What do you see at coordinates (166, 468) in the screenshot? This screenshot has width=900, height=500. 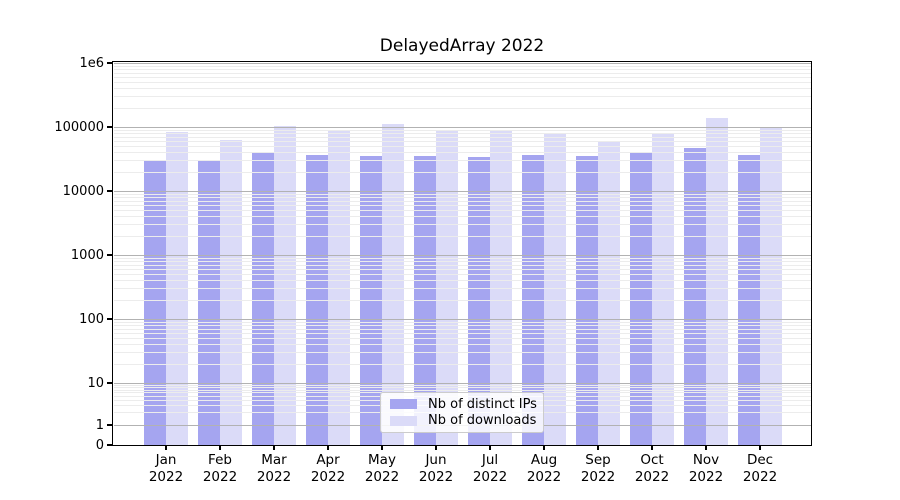 I see `x-tick-label-jan: Jan 2022` at bounding box center [166, 468].